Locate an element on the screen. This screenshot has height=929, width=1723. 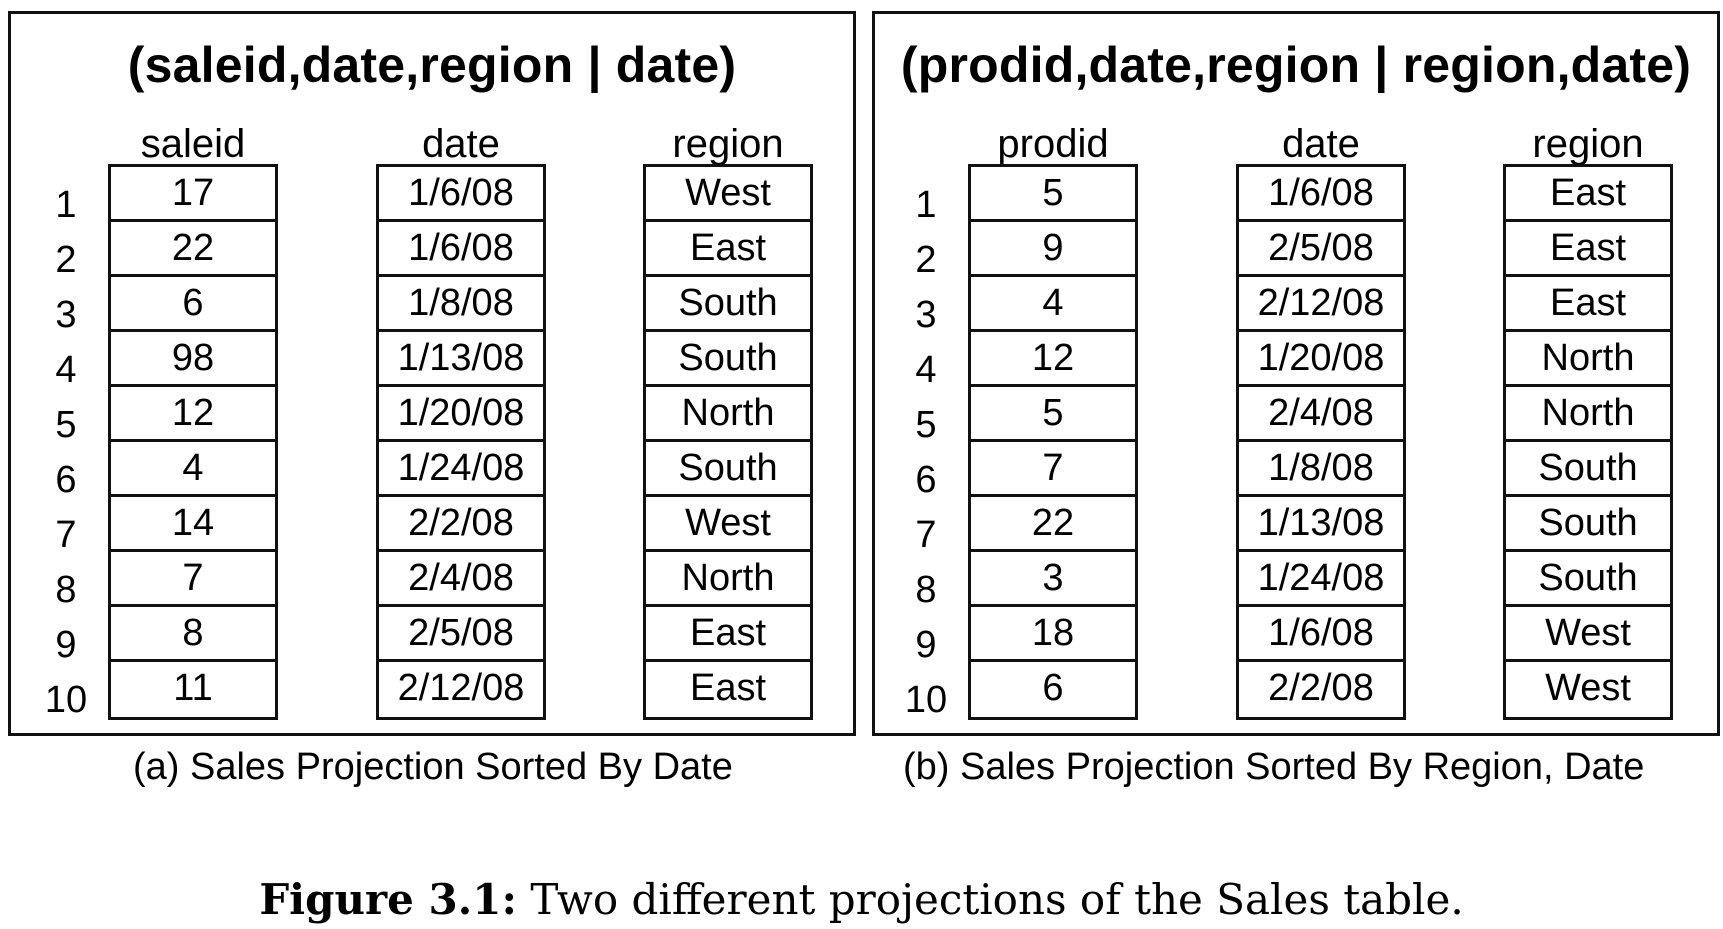
cell-prodid: 22 is located at coordinates (1053, 524).